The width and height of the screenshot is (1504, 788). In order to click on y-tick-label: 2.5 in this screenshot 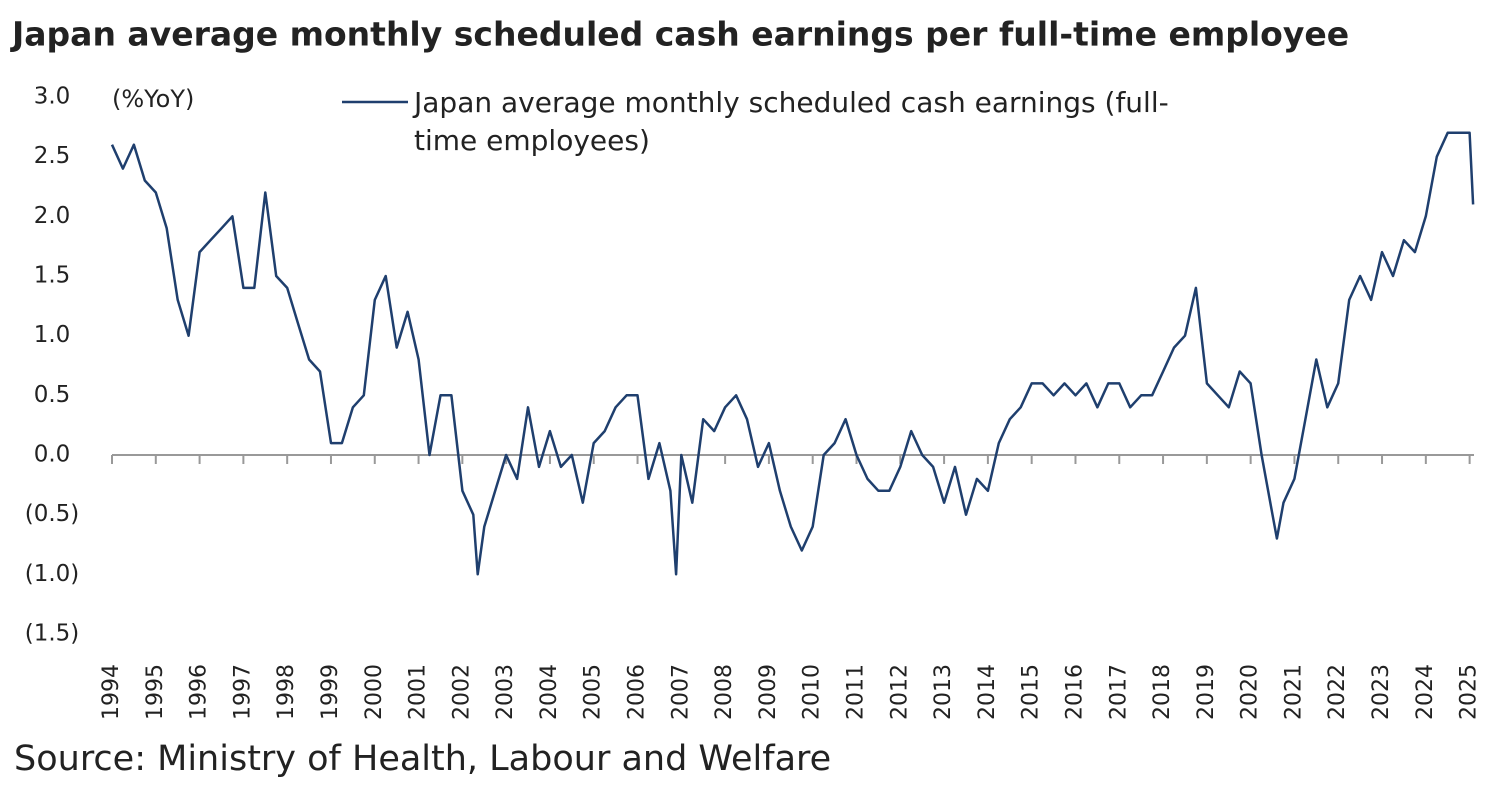, I will do `click(52, 156)`.